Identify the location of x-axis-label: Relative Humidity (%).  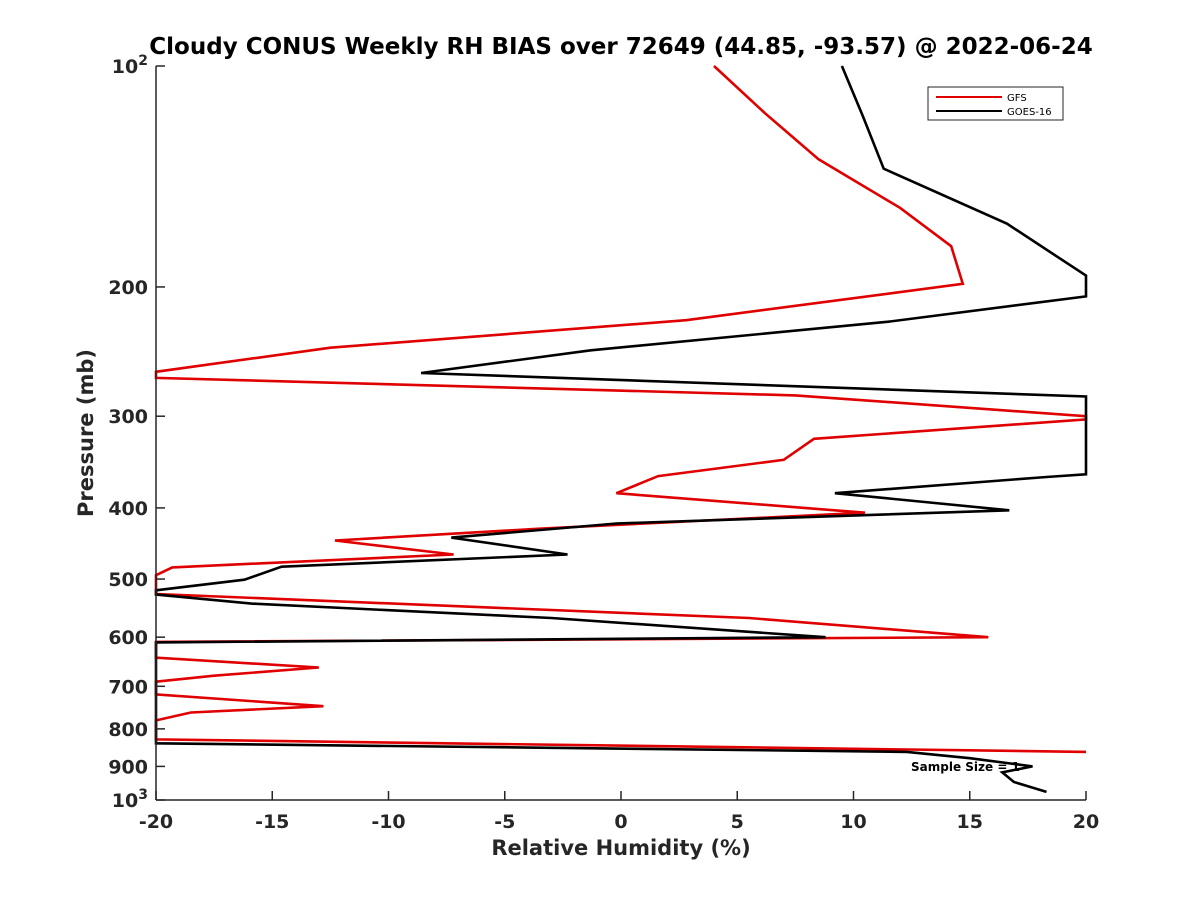
(620, 848).